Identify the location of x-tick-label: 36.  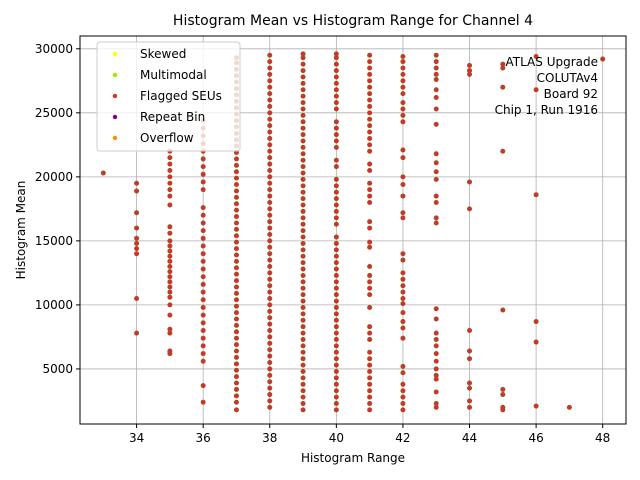
(203, 438).